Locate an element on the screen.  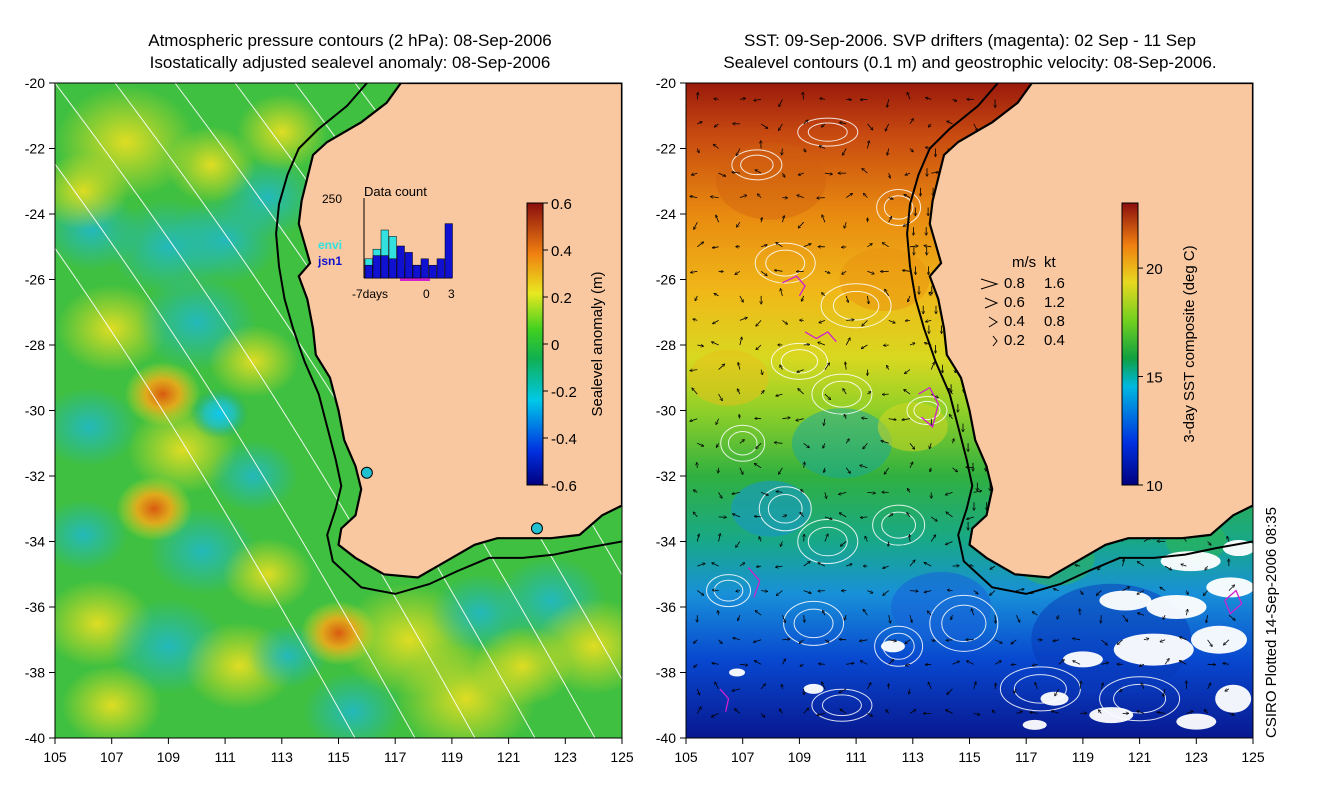
x-tick-label: 105 is located at coordinates (55, 757).